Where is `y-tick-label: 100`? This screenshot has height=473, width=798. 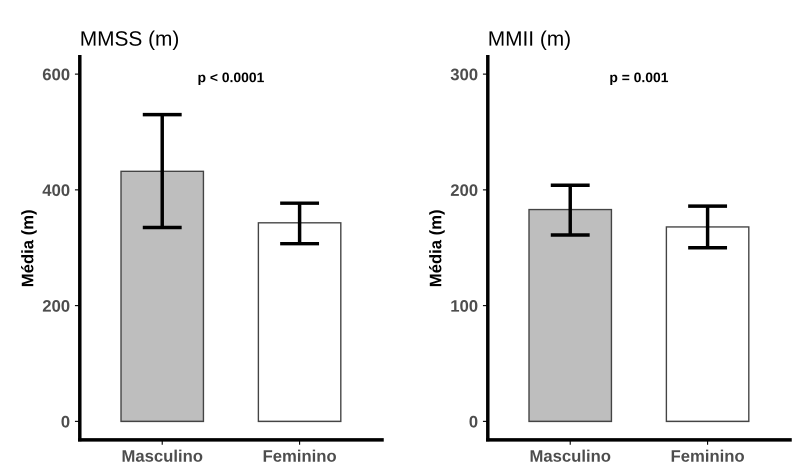 y-tick-label: 100 is located at coordinates (464, 306).